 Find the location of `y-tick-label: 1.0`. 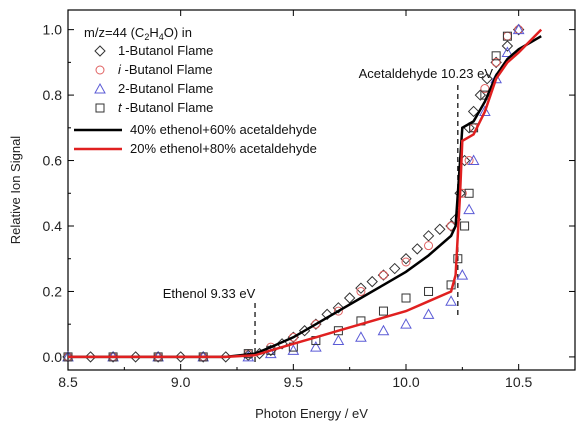

y-tick-label: 1.0 is located at coordinates (53, 30).